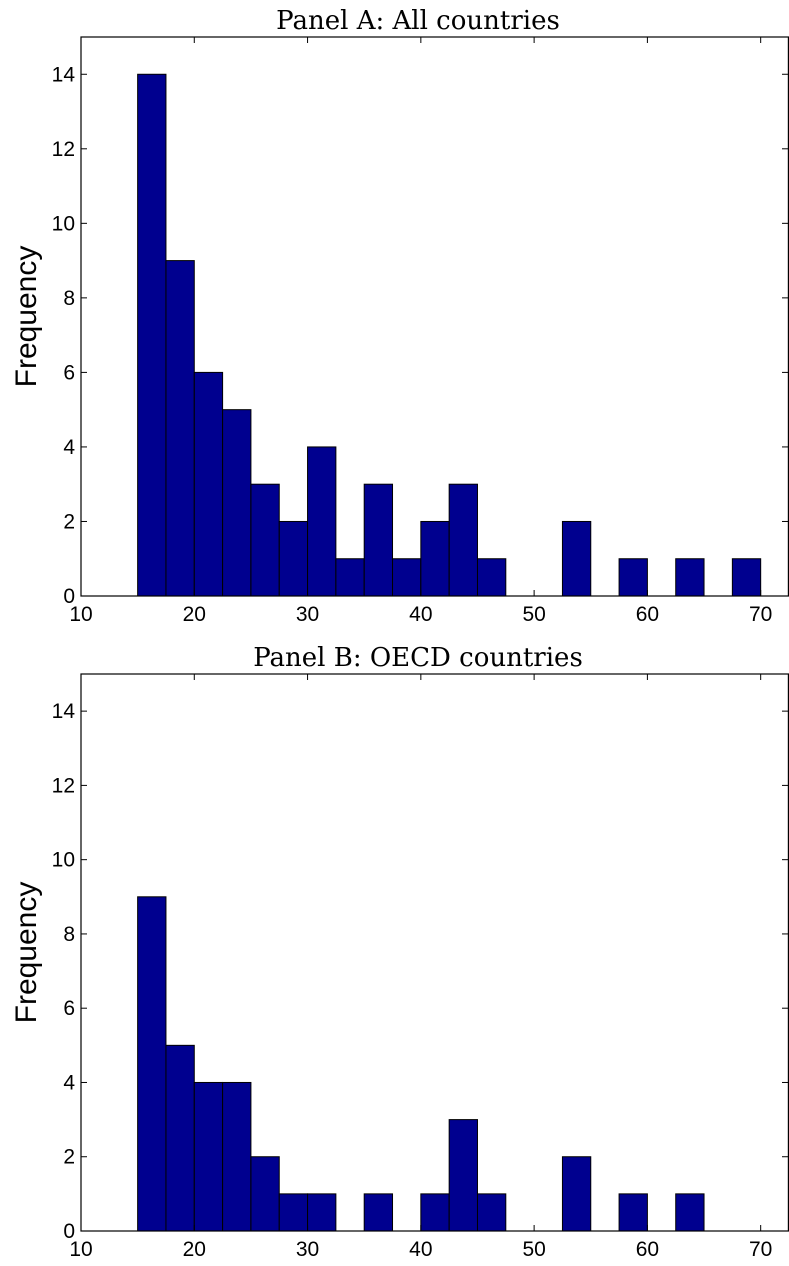  What do you see at coordinates (418, 658) in the screenshot?
I see `panel-title: Panel B: OECD countries` at bounding box center [418, 658].